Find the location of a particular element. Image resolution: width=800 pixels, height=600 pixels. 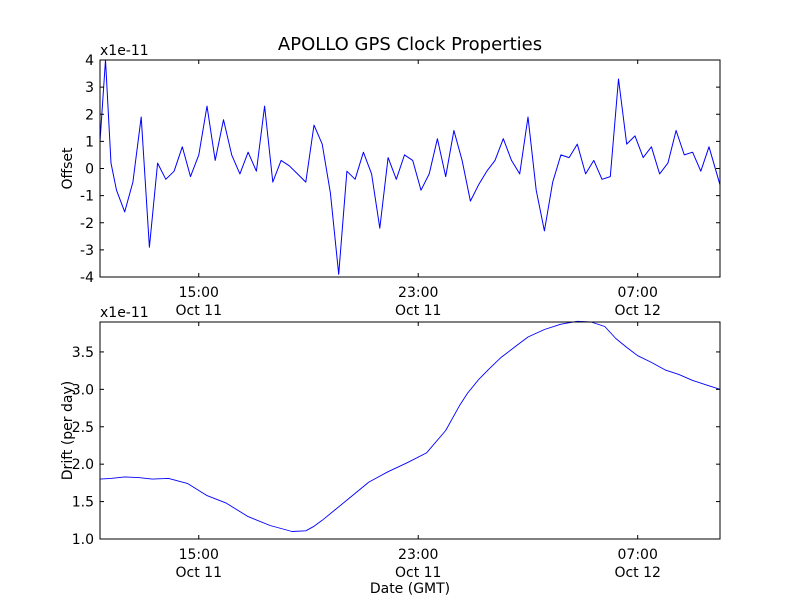

offset-xtick-time: 15:00 is located at coordinates (199, 293).